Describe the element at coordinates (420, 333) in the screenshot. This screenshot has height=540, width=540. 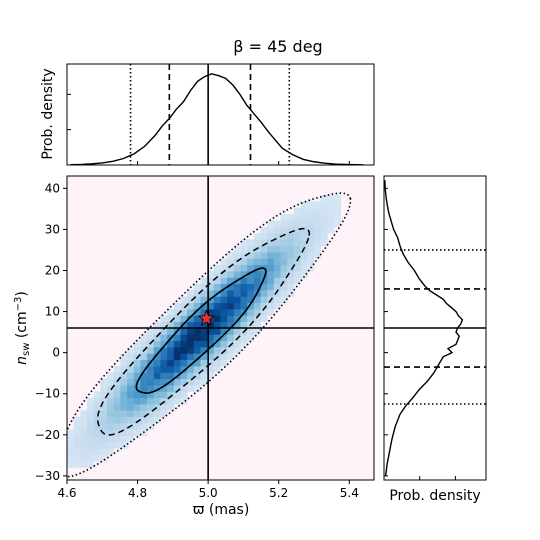
I see `right-marginal-ticks` at that location.